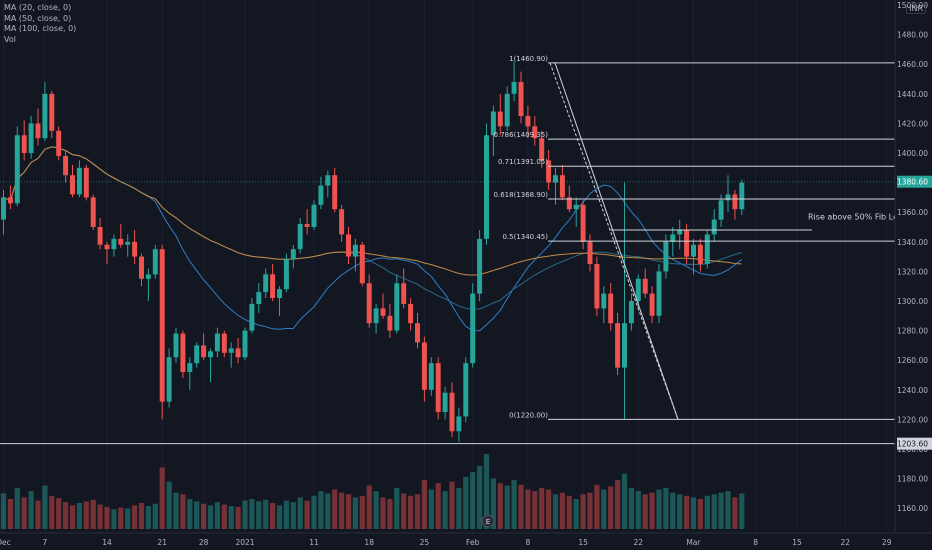 The width and height of the screenshot is (932, 550). I want to click on y-tick-label: 1280.00, so click(912, 331).